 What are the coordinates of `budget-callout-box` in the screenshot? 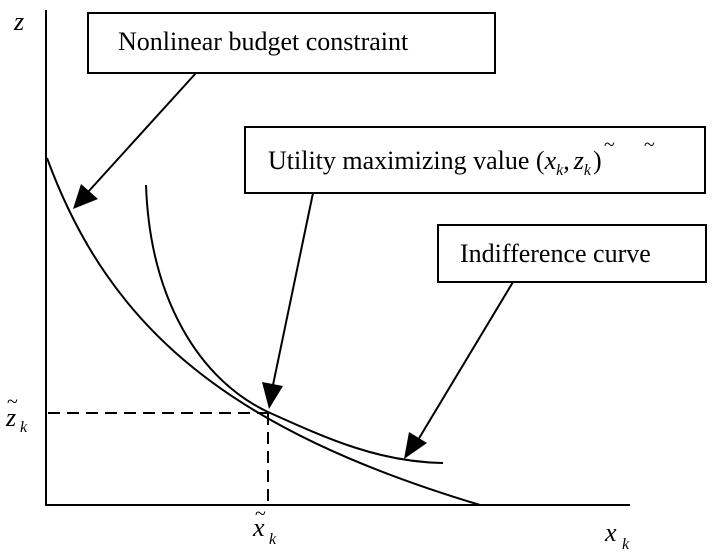 It's located at (291, 43).